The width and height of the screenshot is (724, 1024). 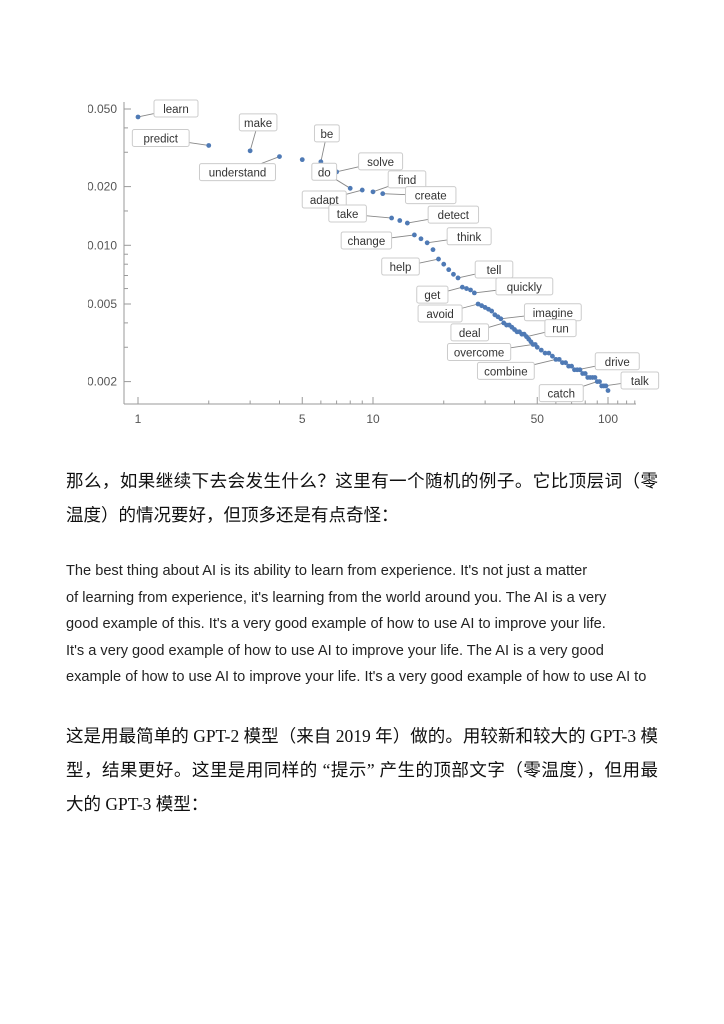 I want to click on word-label: take, so click(x=348, y=215).